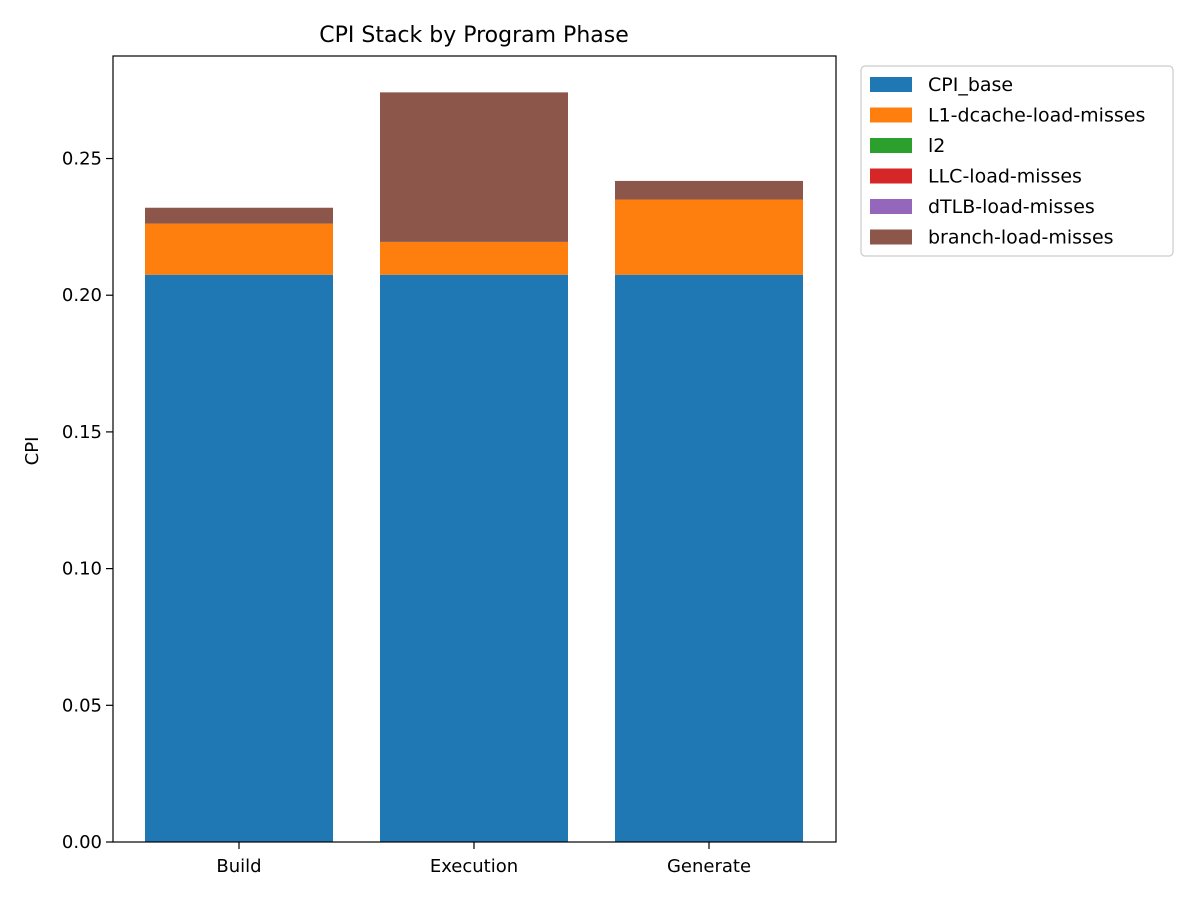 This screenshot has width=1200, height=900. What do you see at coordinates (82, 432) in the screenshot?
I see `y-tick-label: 0.15` at bounding box center [82, 432].